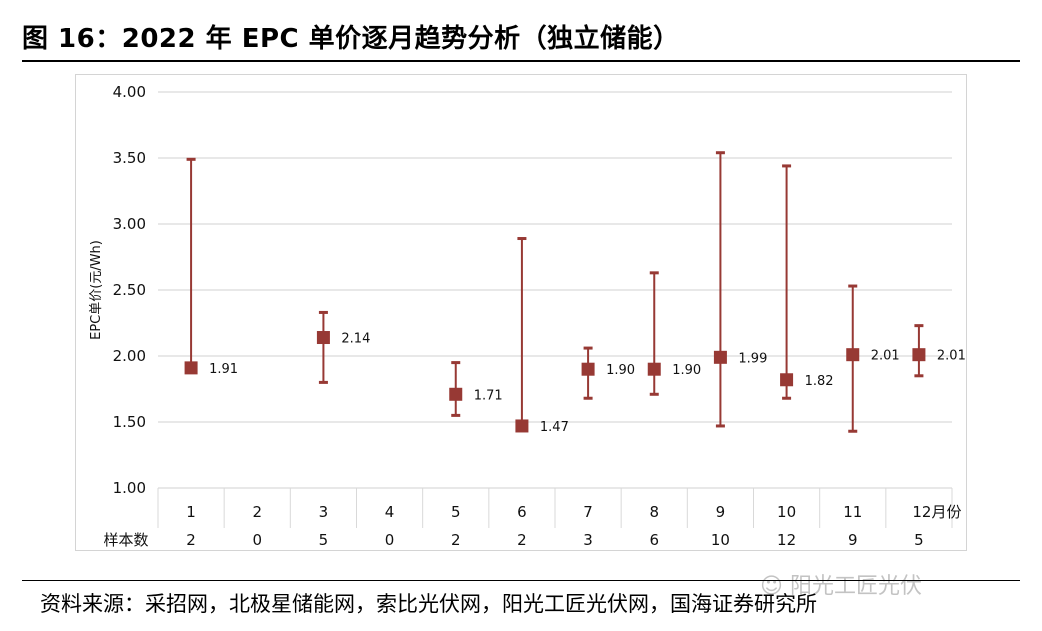 This screenshot has height=631, width=1042. I want to click on source-rule, so click(521, 580).